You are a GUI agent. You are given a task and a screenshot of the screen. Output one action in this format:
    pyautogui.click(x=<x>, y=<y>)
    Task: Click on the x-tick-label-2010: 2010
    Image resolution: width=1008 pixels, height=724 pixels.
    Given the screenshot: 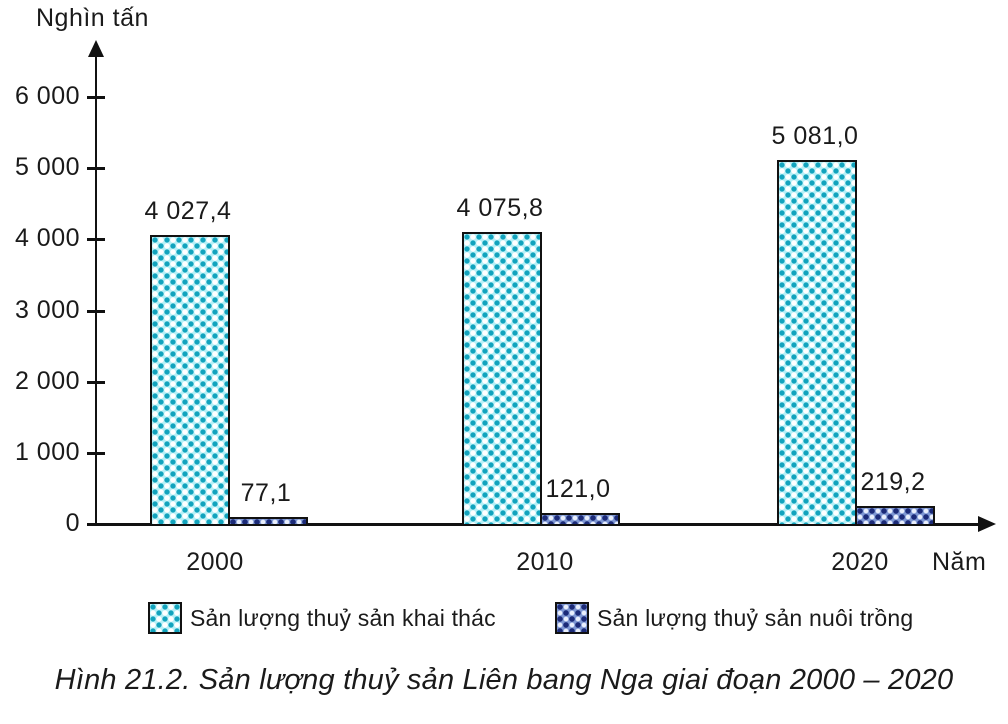 What is the action you would take?
    pyautogui.click(x=545, y=562)
    